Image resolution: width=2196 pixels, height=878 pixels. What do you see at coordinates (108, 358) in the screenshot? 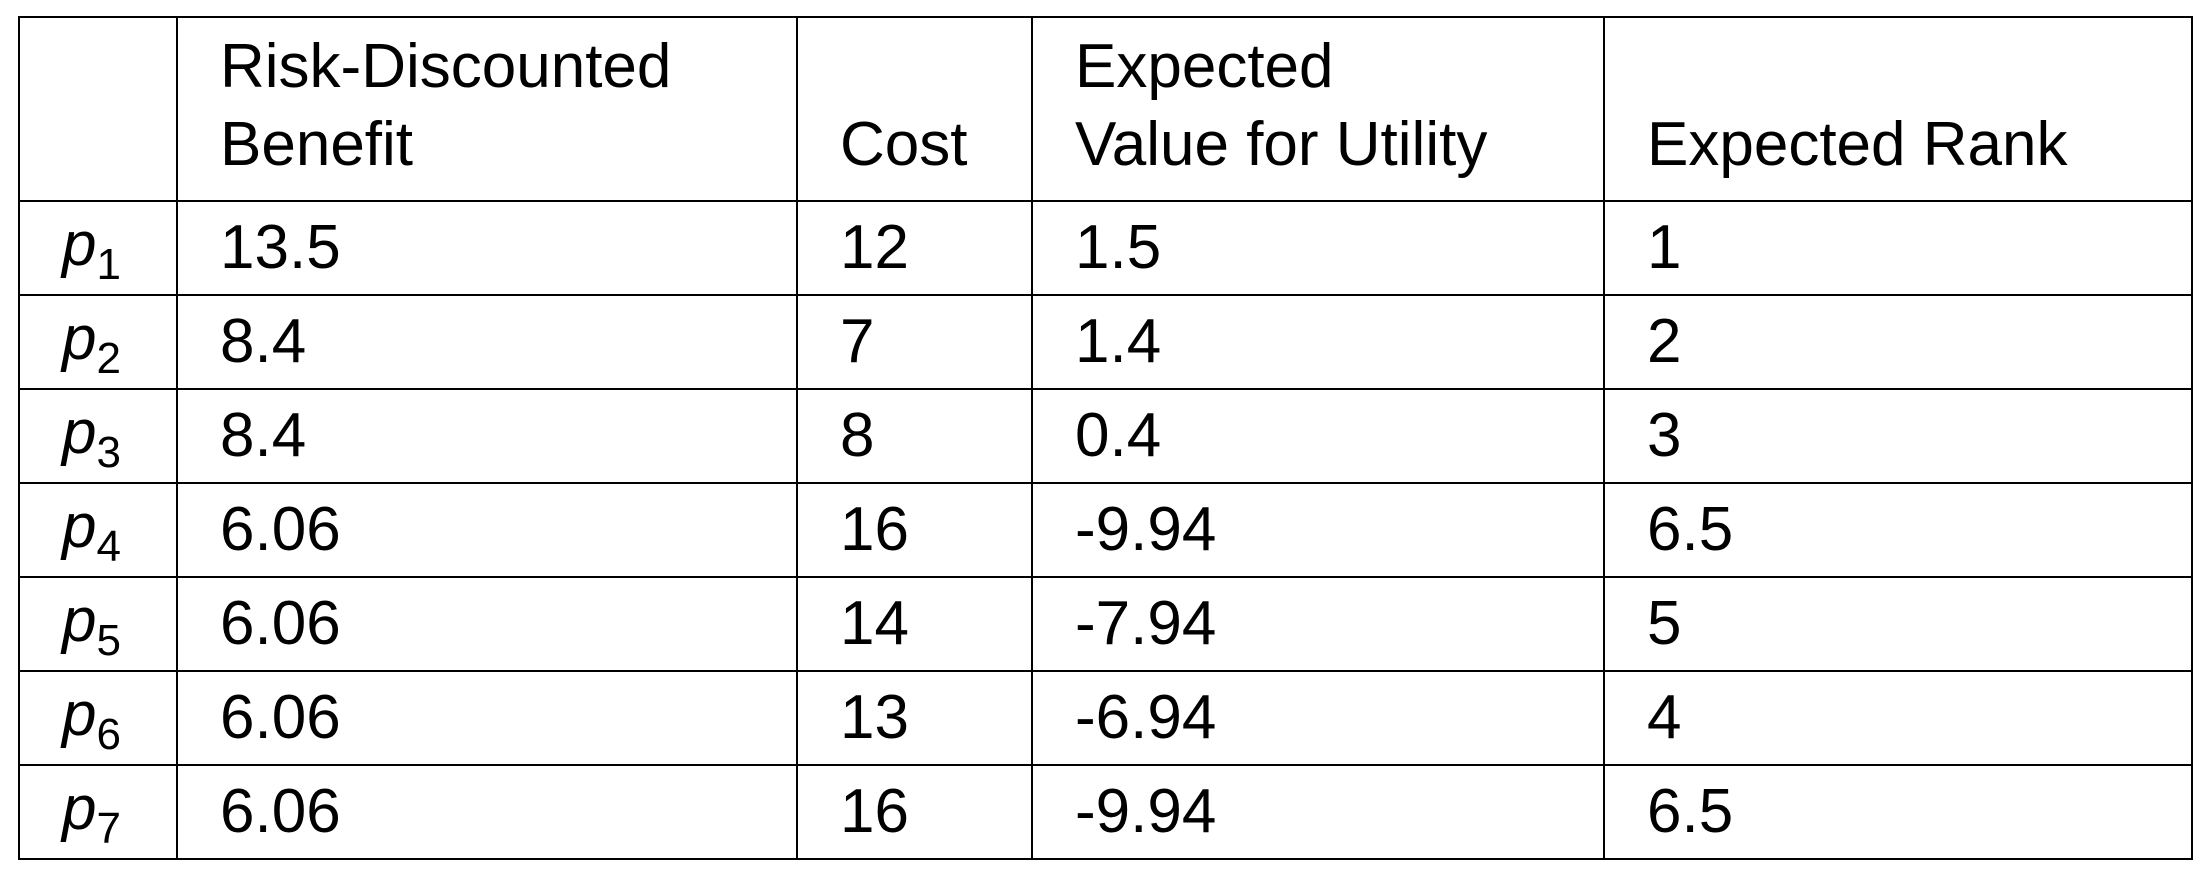
I see `row-subscript: 2` at bounding box center [108, 358].